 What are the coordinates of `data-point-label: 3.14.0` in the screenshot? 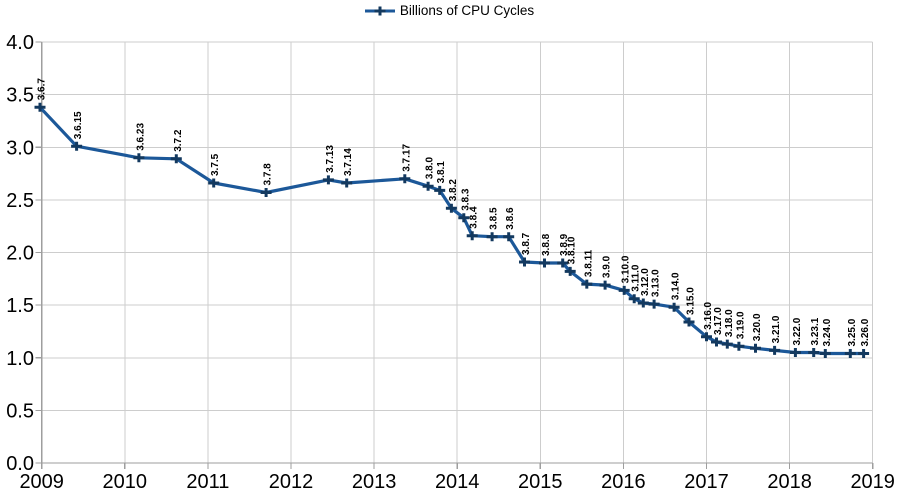 It's located at (676, 286).